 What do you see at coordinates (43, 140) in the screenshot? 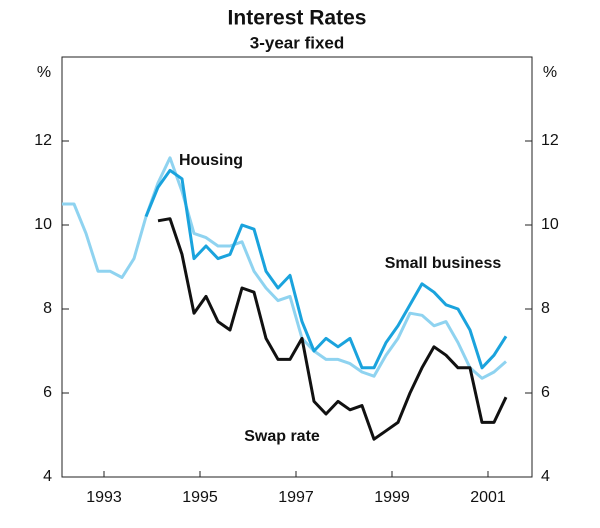
I see `y-tick-label: 12` at bounding box center [43, 140].